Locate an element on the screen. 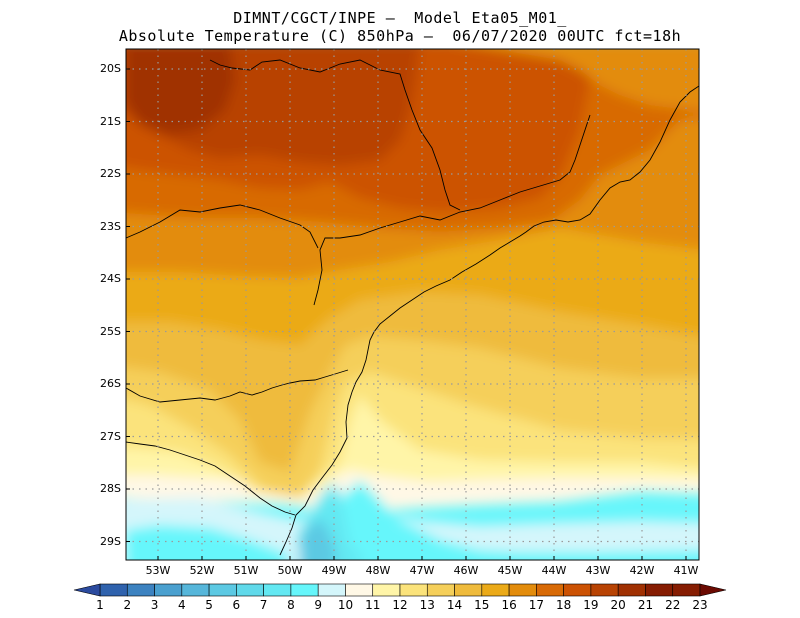 This screenshot has height=618, width=800. lon-label: 41W is located at coordinates (686, 570).